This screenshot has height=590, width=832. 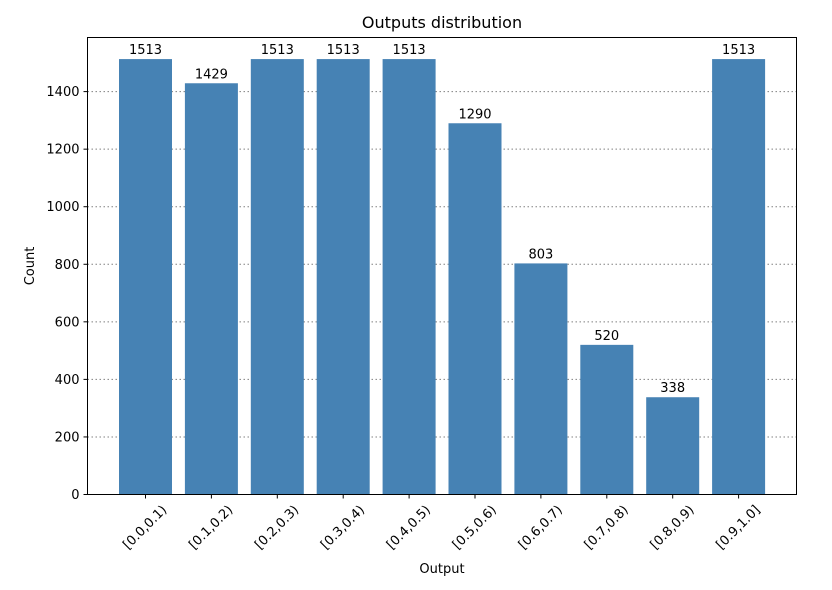 What do you see at coordinates (475, 528) in the screenshot?
I see `x-tick-label: [0.5,0.6)` at bounding box center [475, 528].